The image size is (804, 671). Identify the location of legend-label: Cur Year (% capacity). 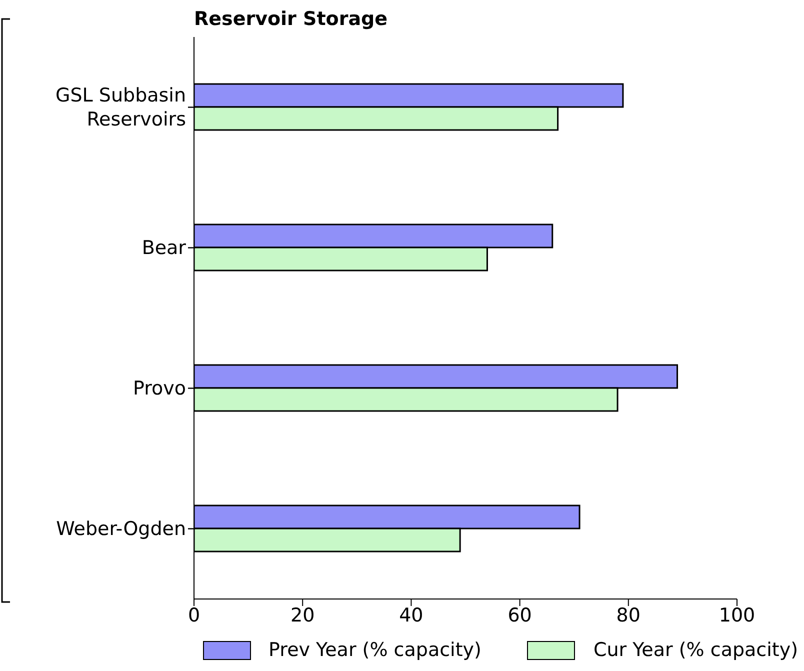
(695, 650).